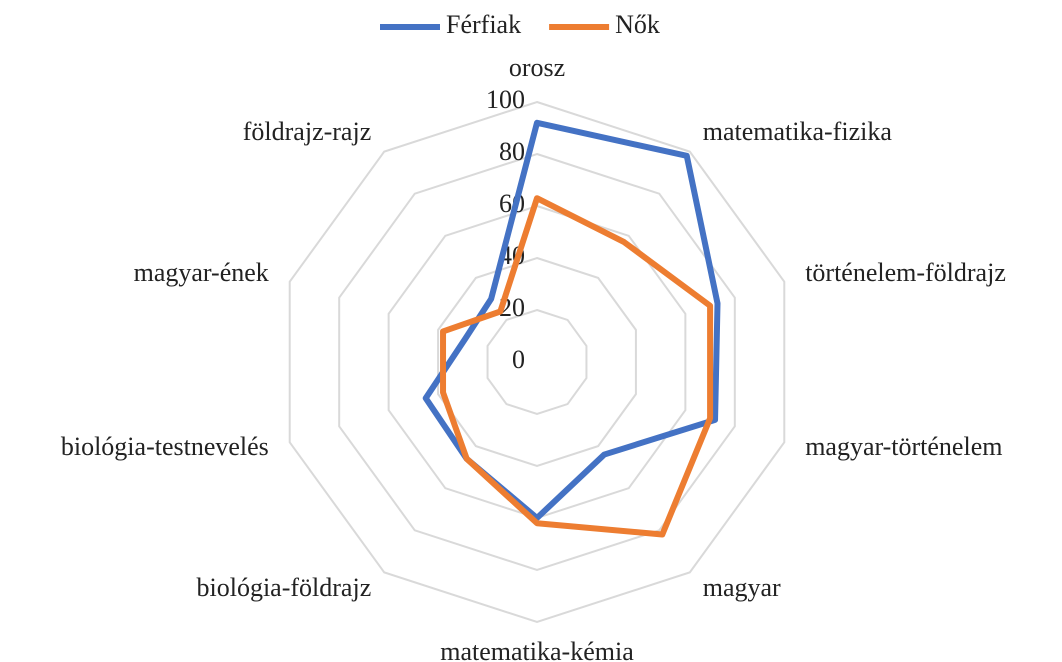  What do you see at coordinates (637, 24) in the screenshot?
I see `legend-label: Nők` at bounding box center [637, 24].